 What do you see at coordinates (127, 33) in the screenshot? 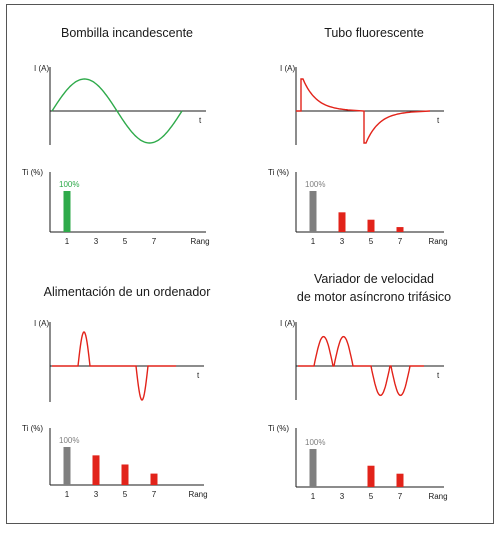
I see `panel-title: Bombilla incandescente` at bounding box center [127, 33].